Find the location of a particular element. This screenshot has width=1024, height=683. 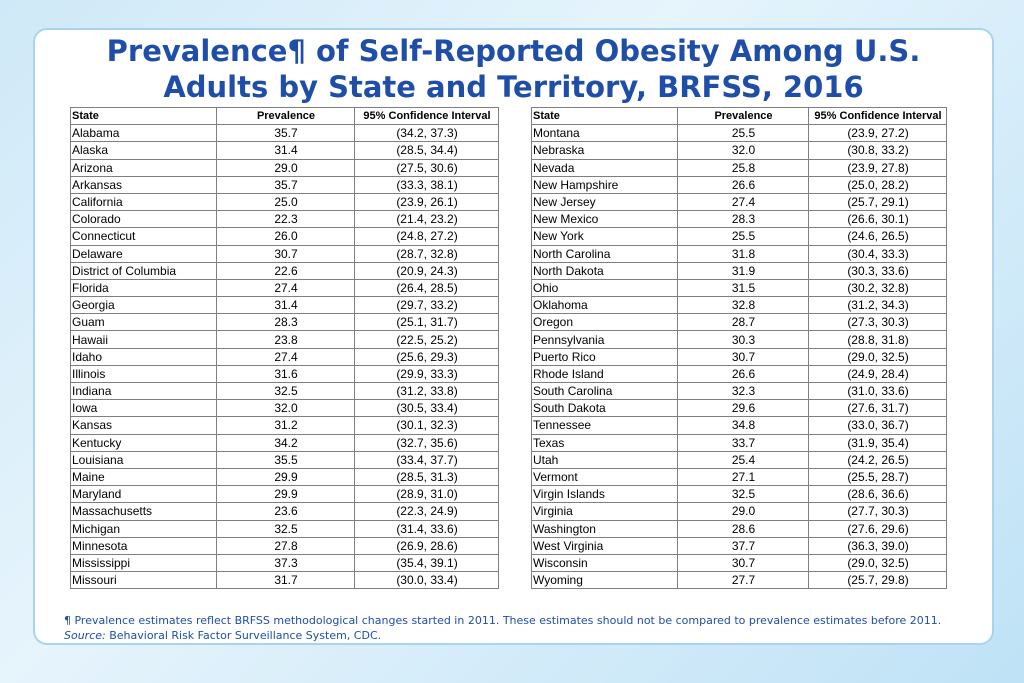

state-cell: Ohio is located at coordinates (604, 288).